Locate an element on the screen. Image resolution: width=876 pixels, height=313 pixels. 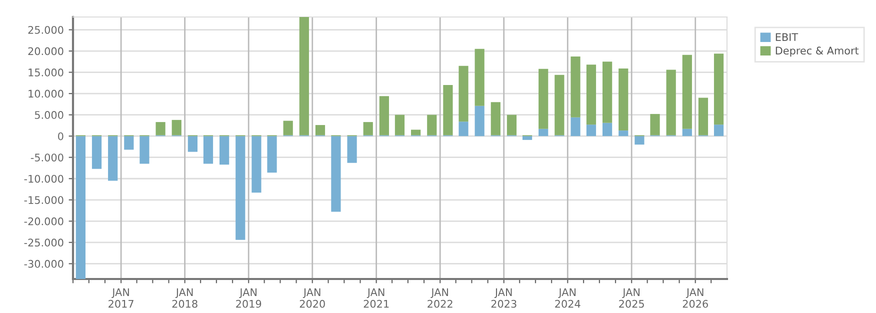
y-tick-label: 25.000 is located at coordinates (46, 30).